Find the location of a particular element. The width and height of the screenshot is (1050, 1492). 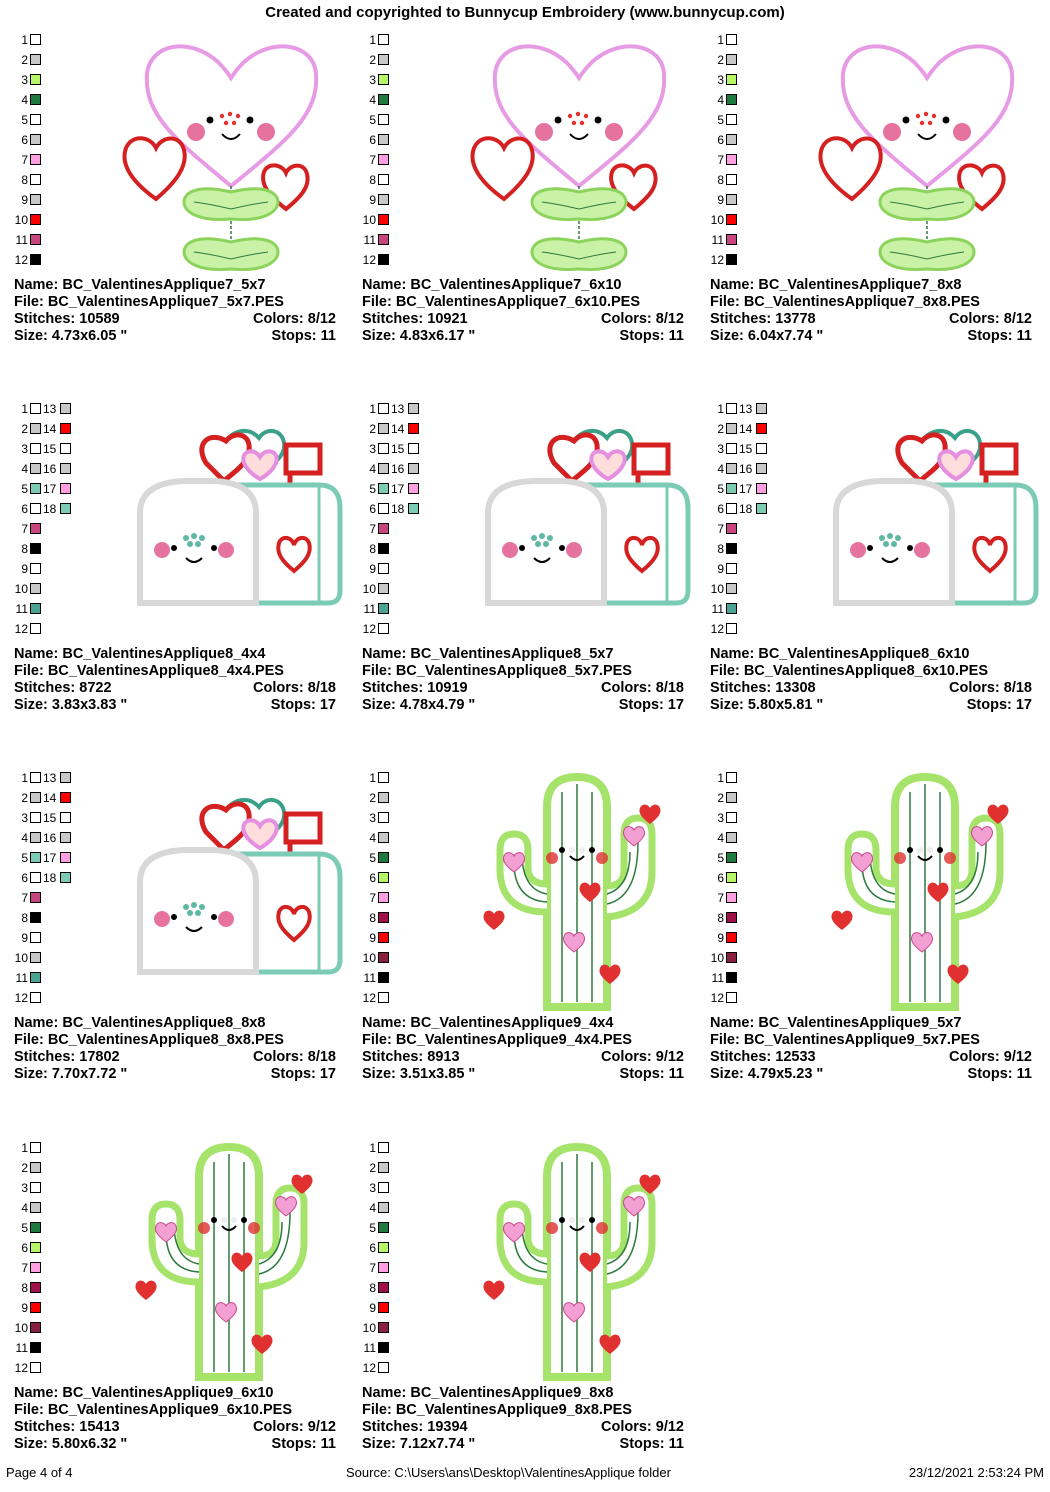

design-stitches-line: Stitches: 17802 Colors: 8/18 is located at coordinates (179, 1057).